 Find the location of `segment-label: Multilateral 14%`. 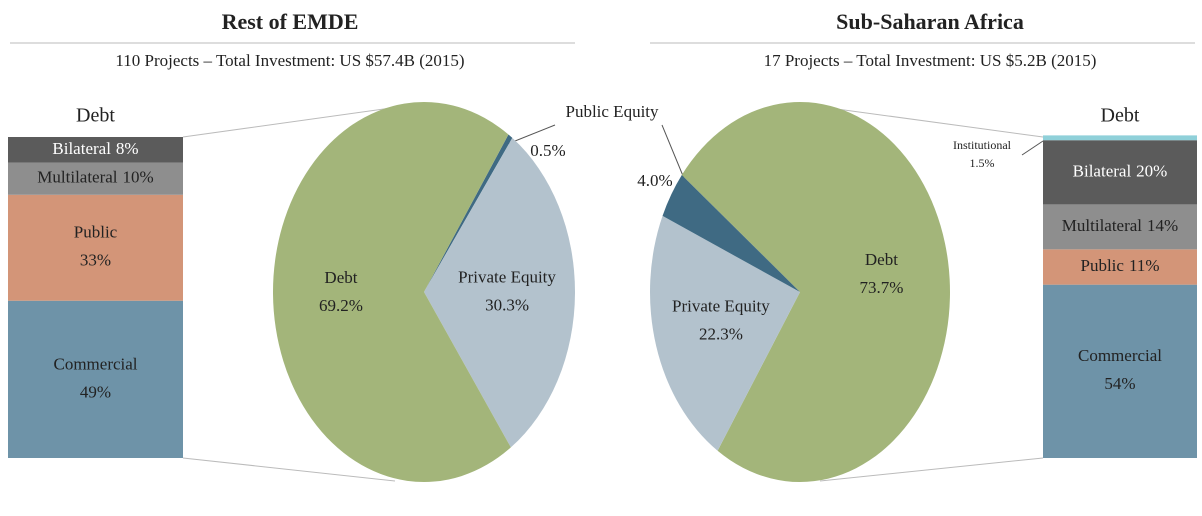

segment-label: Multilateral 14% is located at coordinates (1120, 225).